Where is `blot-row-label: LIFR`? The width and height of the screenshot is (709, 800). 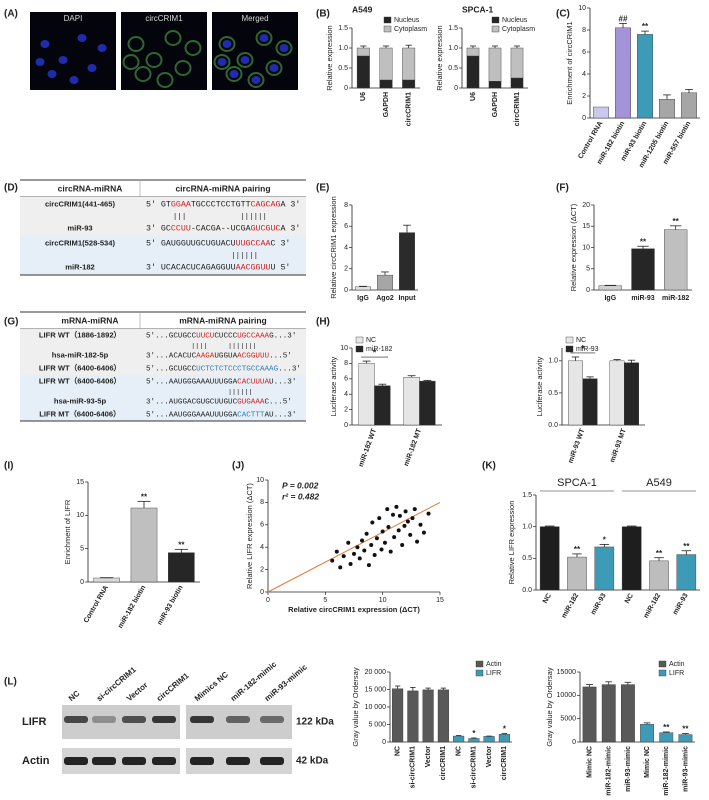
blot-row-label: LIFR is located at coordinates (34, 722).